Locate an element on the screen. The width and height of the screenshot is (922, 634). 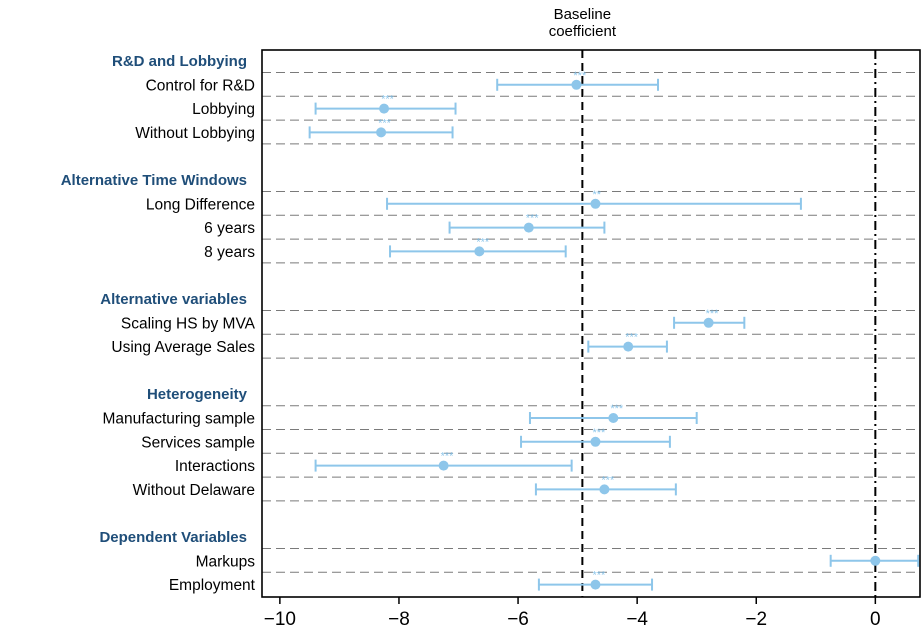
coefficient-3-3: *** is located at coordinates (605, 485).